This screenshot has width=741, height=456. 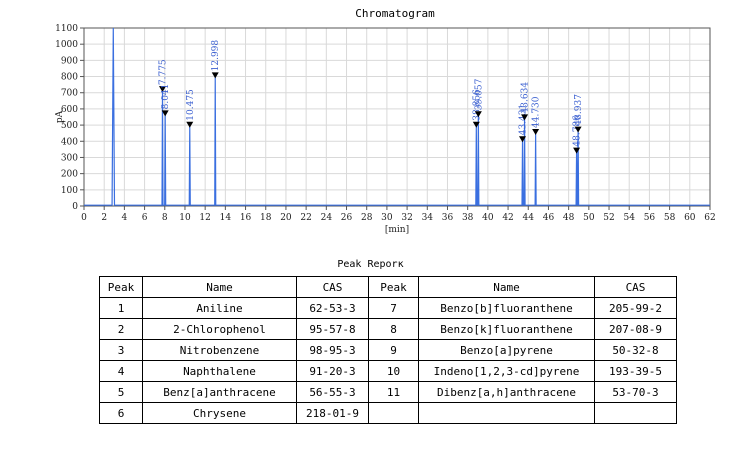 What do you see at coordinates (690, 218) in the screenshot?
I see `x-tick-label: 60` at bounding box center [690, 218].